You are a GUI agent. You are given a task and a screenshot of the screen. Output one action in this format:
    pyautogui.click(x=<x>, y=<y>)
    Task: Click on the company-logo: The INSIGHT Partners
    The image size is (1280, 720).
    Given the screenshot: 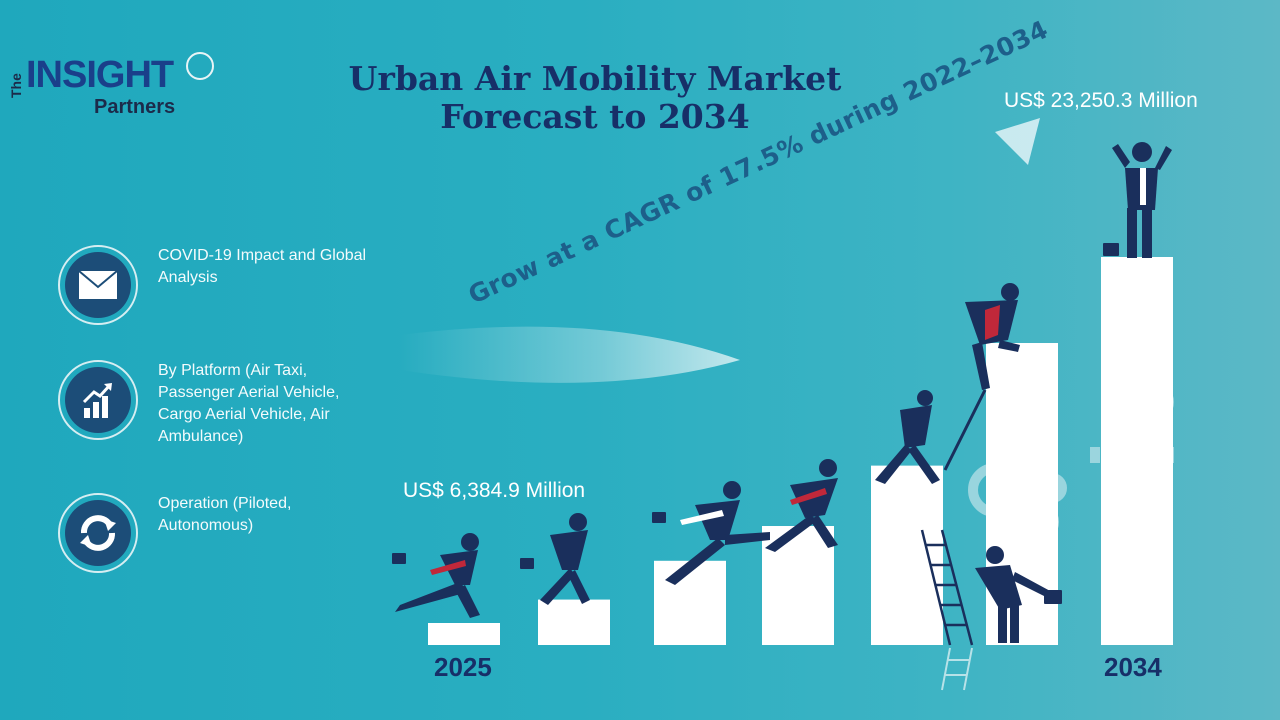 What is the action you would take?
    pyautogui.click(x=113, y=89)
    